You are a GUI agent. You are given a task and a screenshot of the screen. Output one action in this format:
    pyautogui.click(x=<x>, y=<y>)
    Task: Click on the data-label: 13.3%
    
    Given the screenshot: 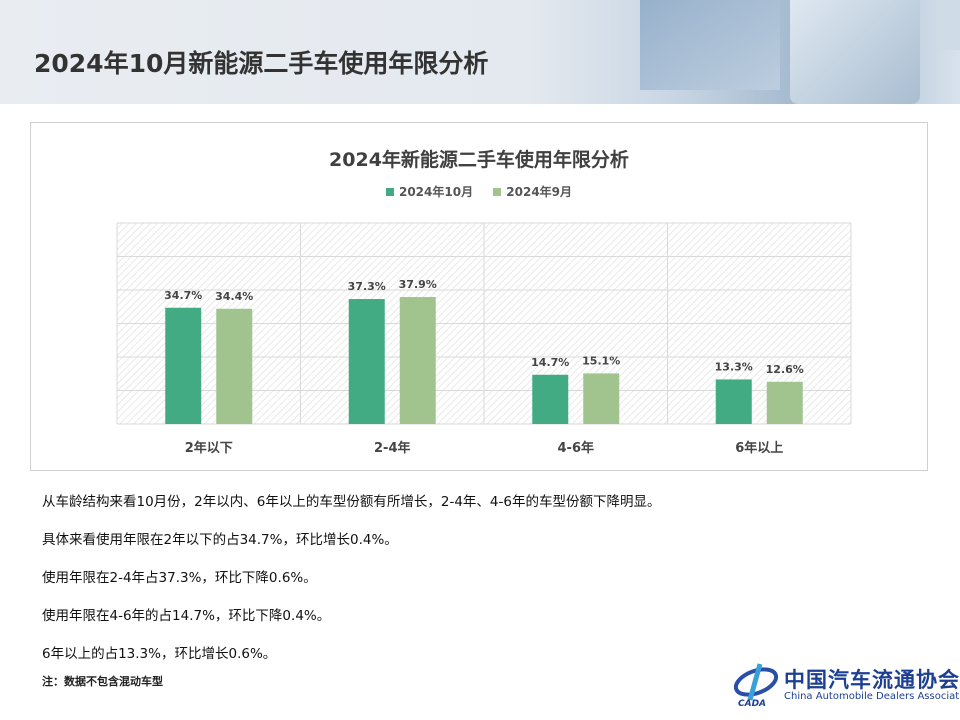 What is the action you would take?
    pyautogui.click(x=734, y=366)
    